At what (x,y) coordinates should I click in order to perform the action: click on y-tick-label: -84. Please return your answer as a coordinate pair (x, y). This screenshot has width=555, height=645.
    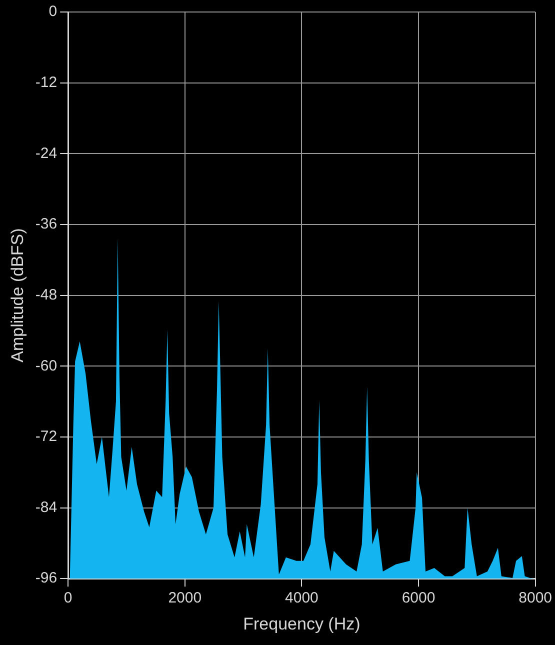
    Looking at the image, I should click on (46, 507).